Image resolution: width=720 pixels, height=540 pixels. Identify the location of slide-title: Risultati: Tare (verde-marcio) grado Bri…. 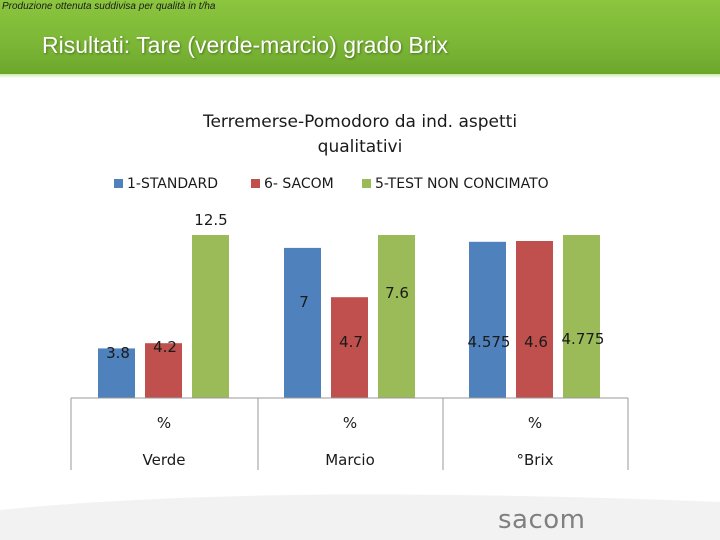
(245, 45).